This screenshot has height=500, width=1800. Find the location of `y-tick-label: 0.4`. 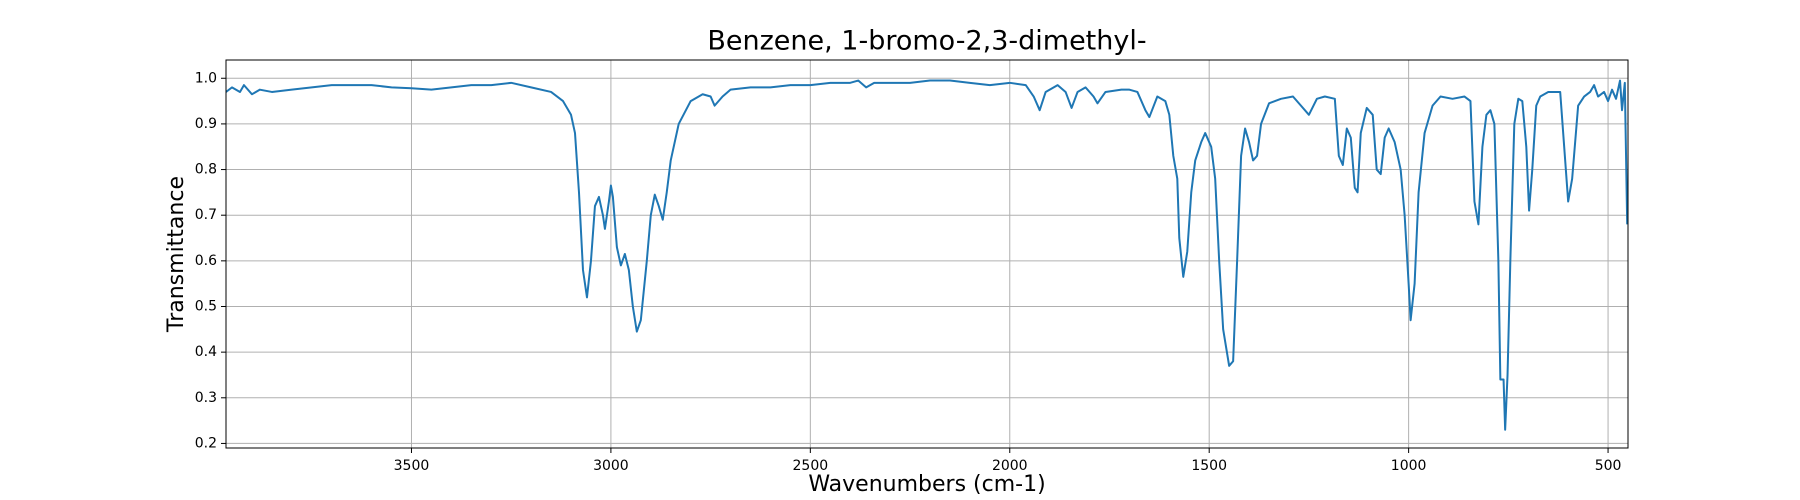

y-tick-label: 0.4 is located at coordinates (206, 352).